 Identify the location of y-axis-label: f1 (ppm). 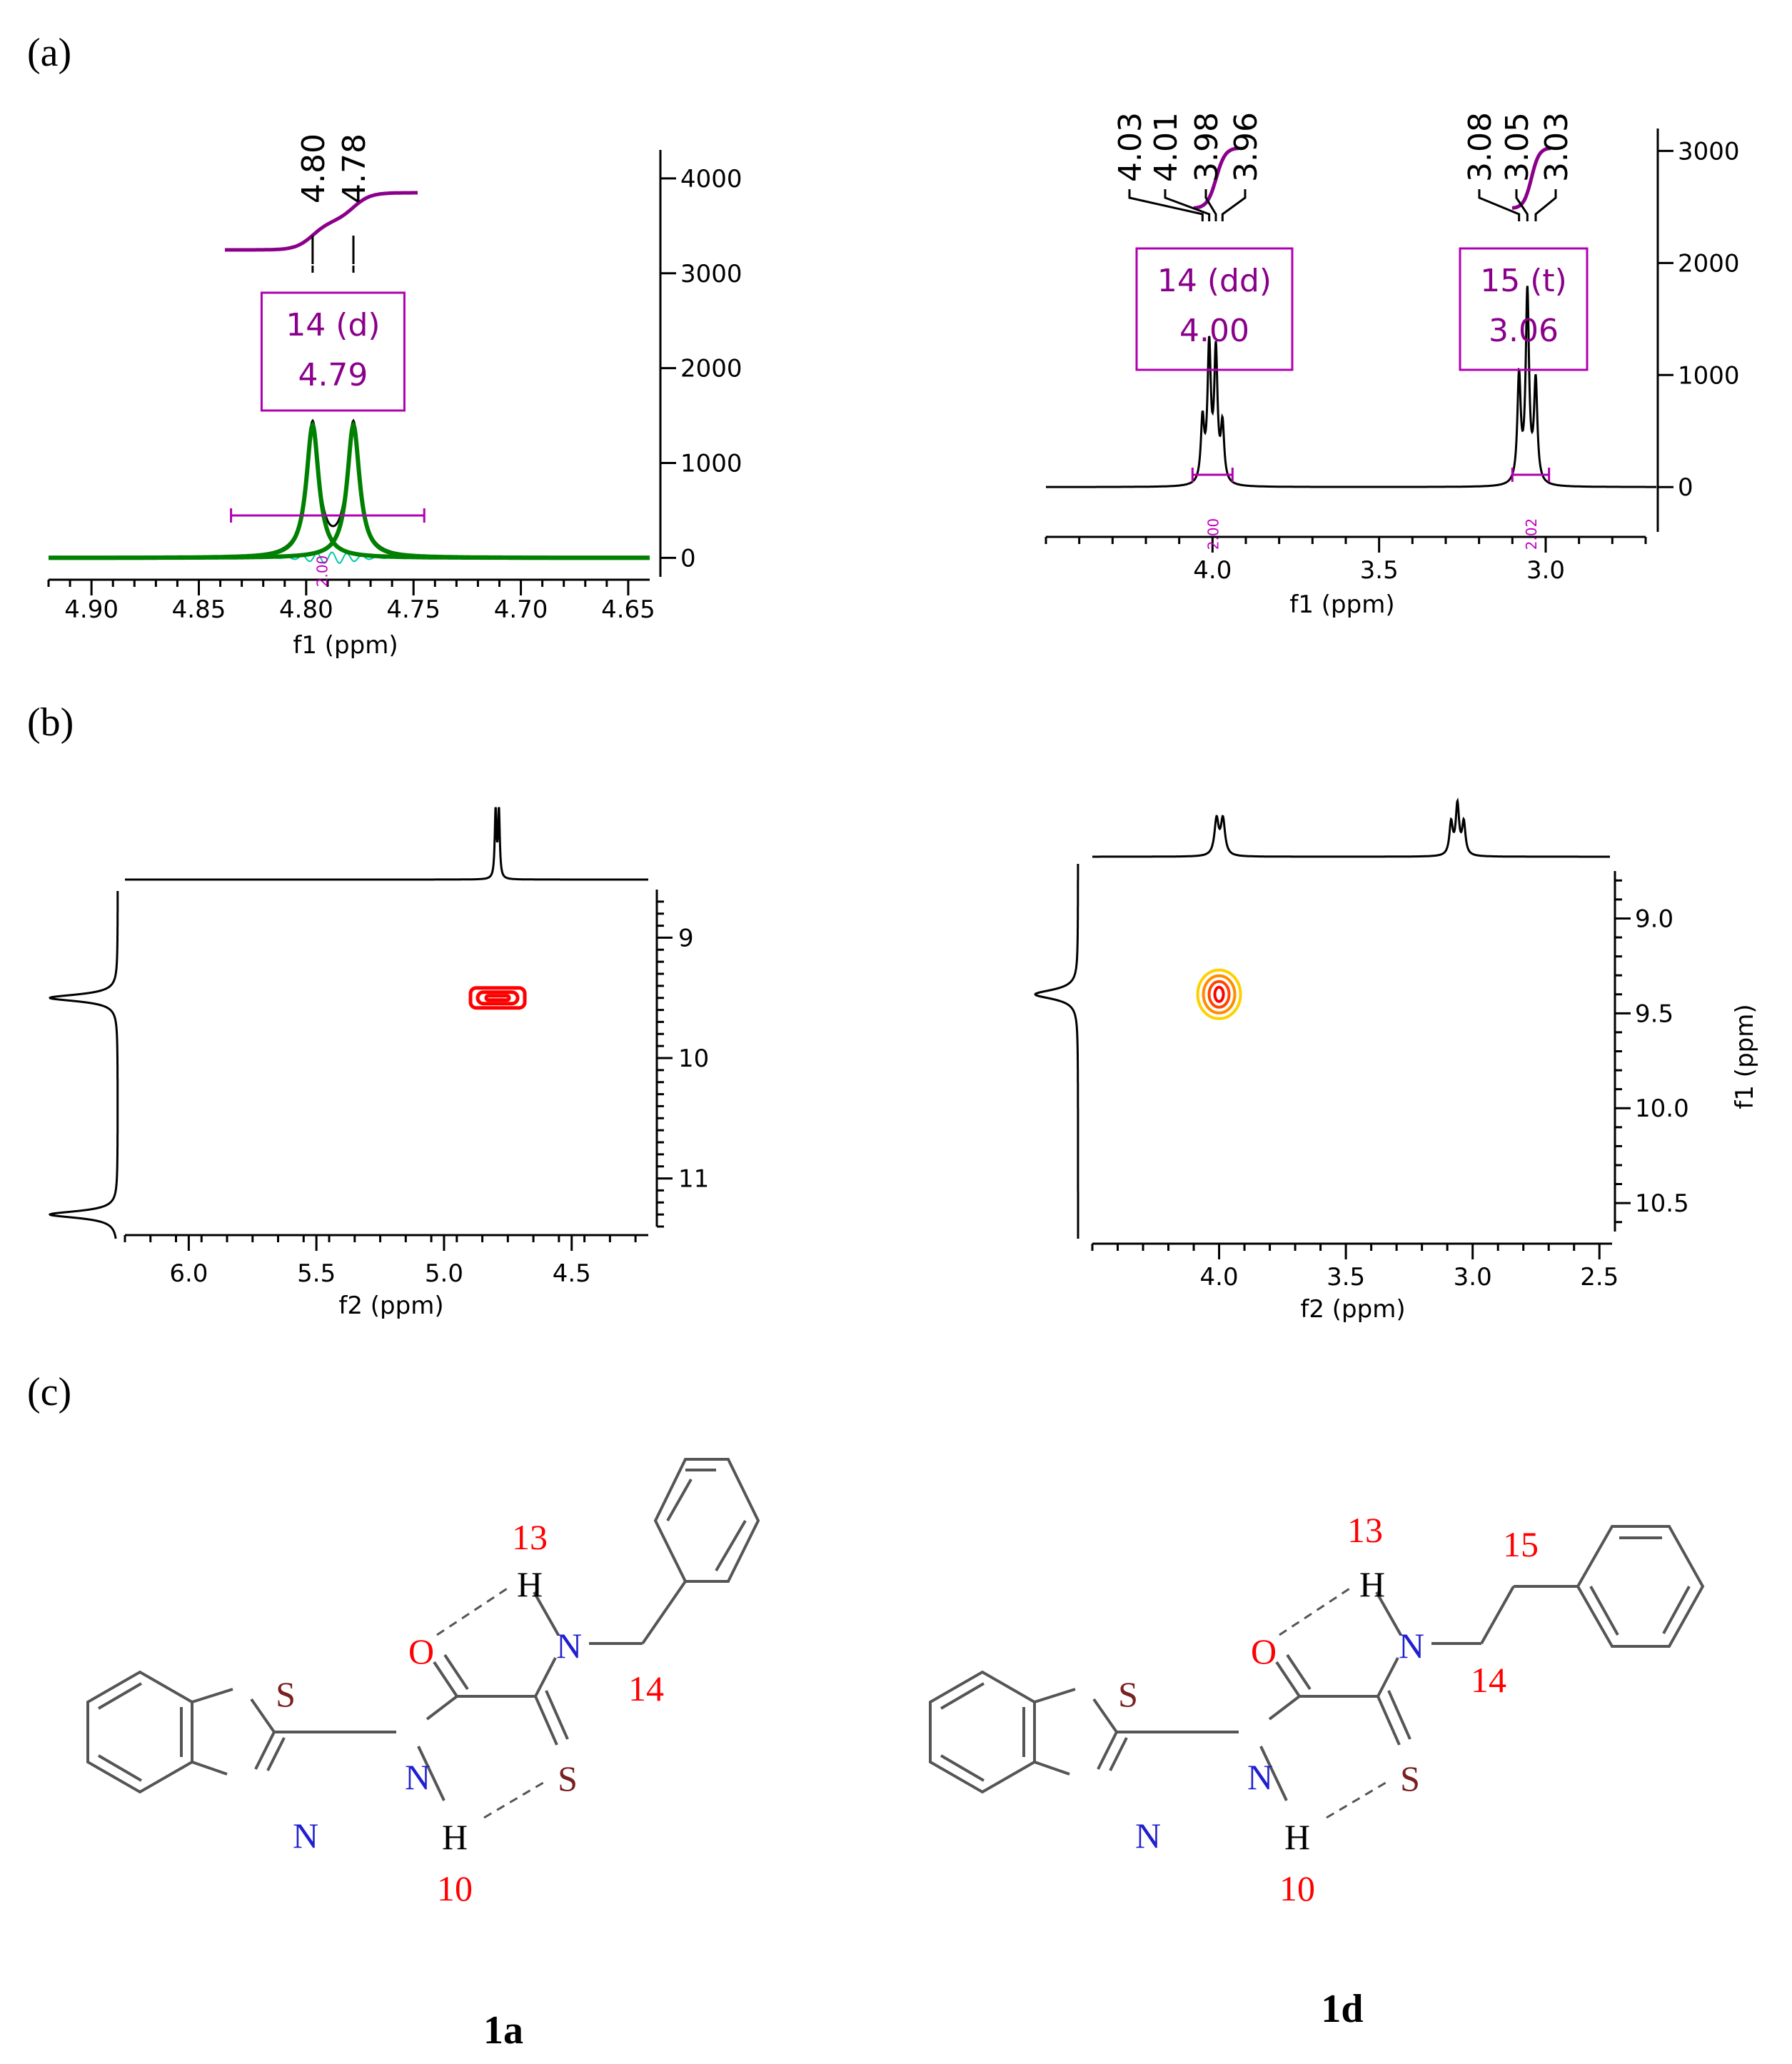
(1745, 1056).